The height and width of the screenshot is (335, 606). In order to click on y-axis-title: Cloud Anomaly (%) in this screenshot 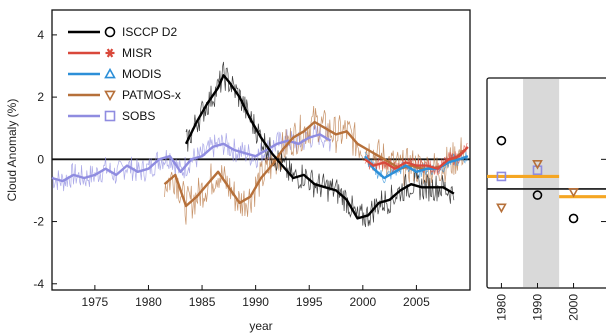, I will do `click(12, 150)`.